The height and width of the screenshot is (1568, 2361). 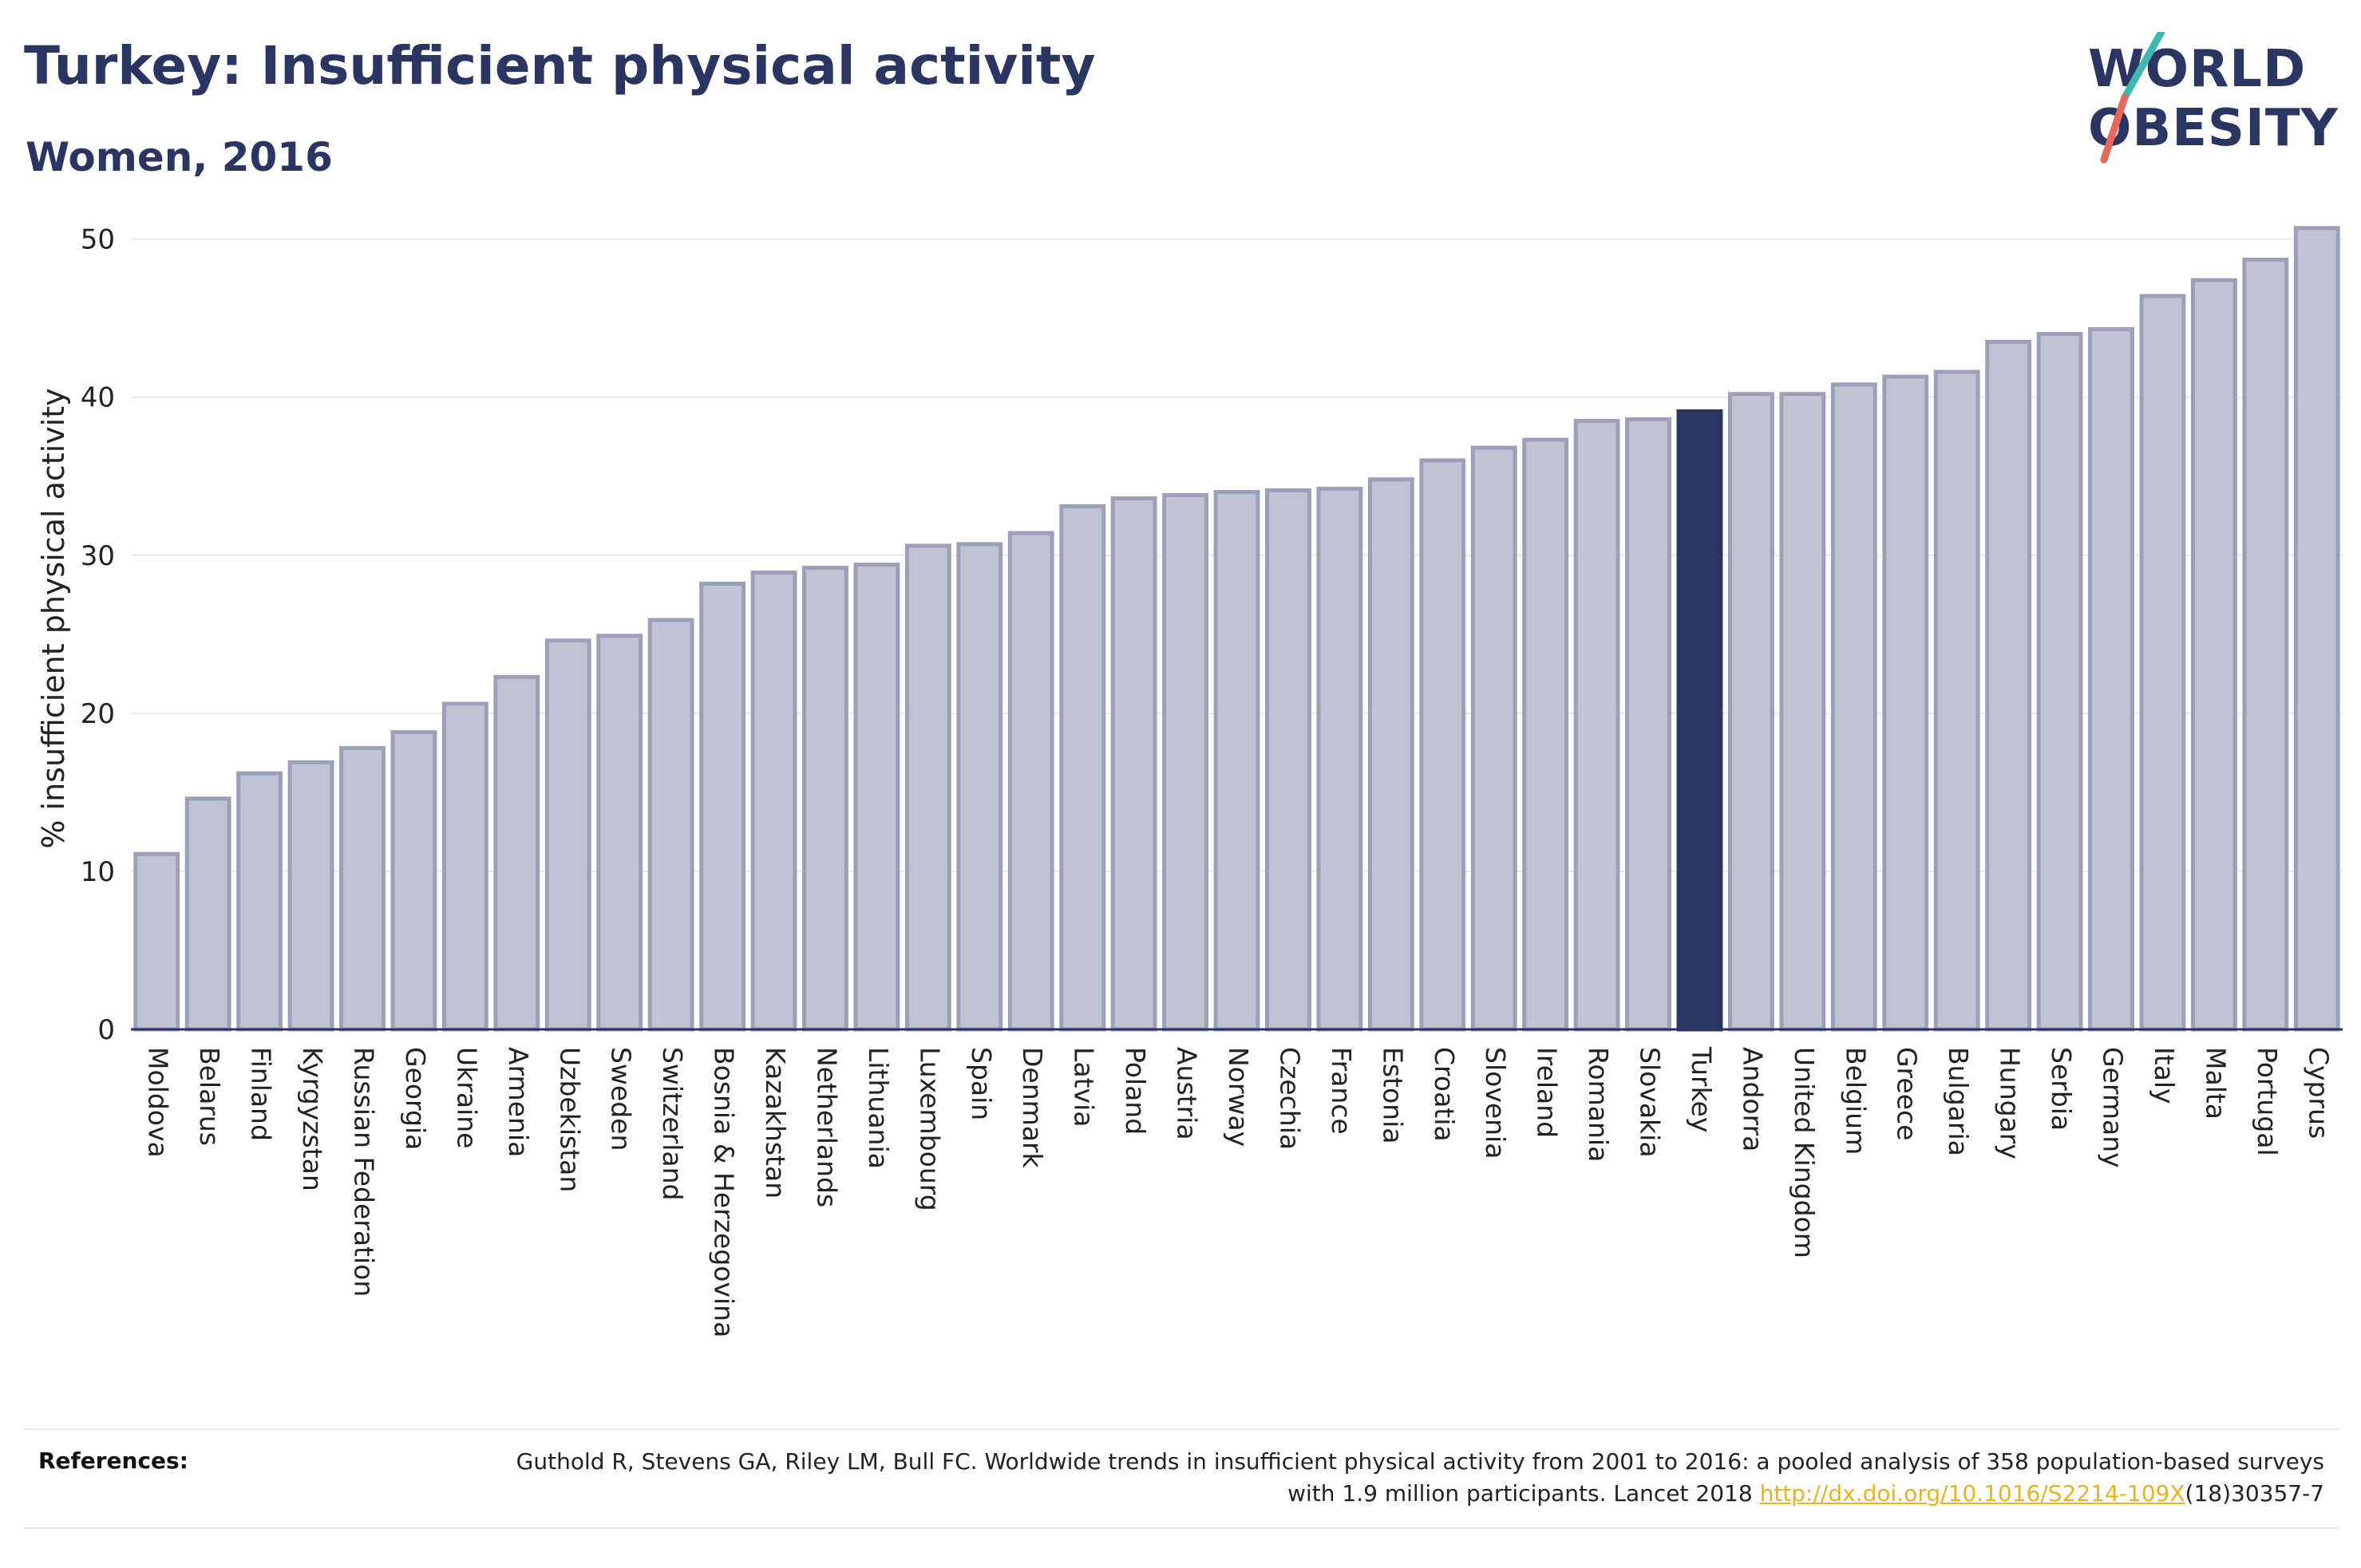 I want to click on y-tick-label: 50, so click(x=98, y=240).